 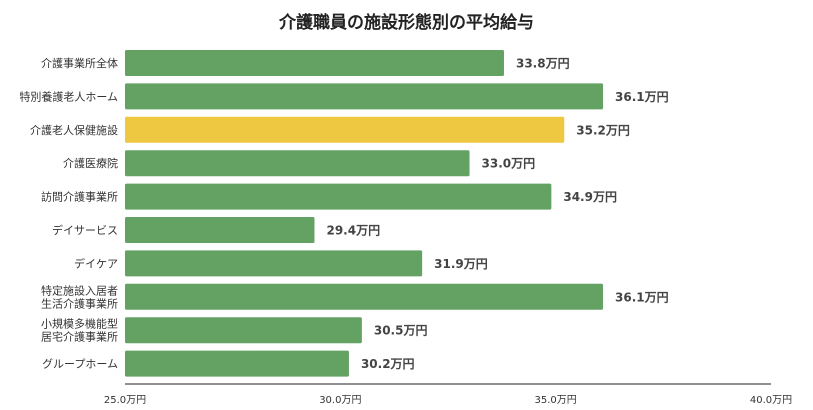 What do you see at coordinates (642, 97) in the screenshot?
I see `value-label-1: 36.1万円` at bounding box center [642, 97].